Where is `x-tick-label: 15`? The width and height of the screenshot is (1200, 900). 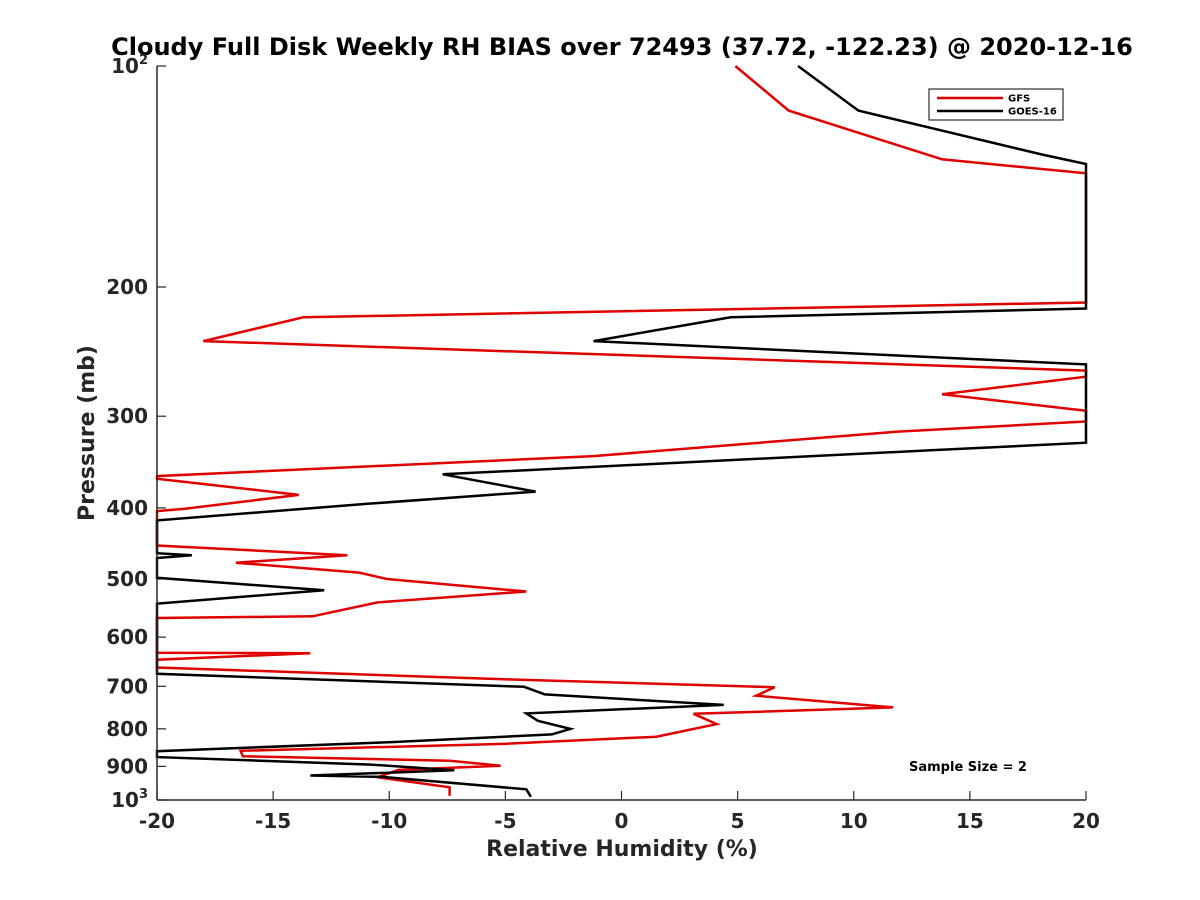
x-tick-label: 15 is located at coordinates (970, 821).